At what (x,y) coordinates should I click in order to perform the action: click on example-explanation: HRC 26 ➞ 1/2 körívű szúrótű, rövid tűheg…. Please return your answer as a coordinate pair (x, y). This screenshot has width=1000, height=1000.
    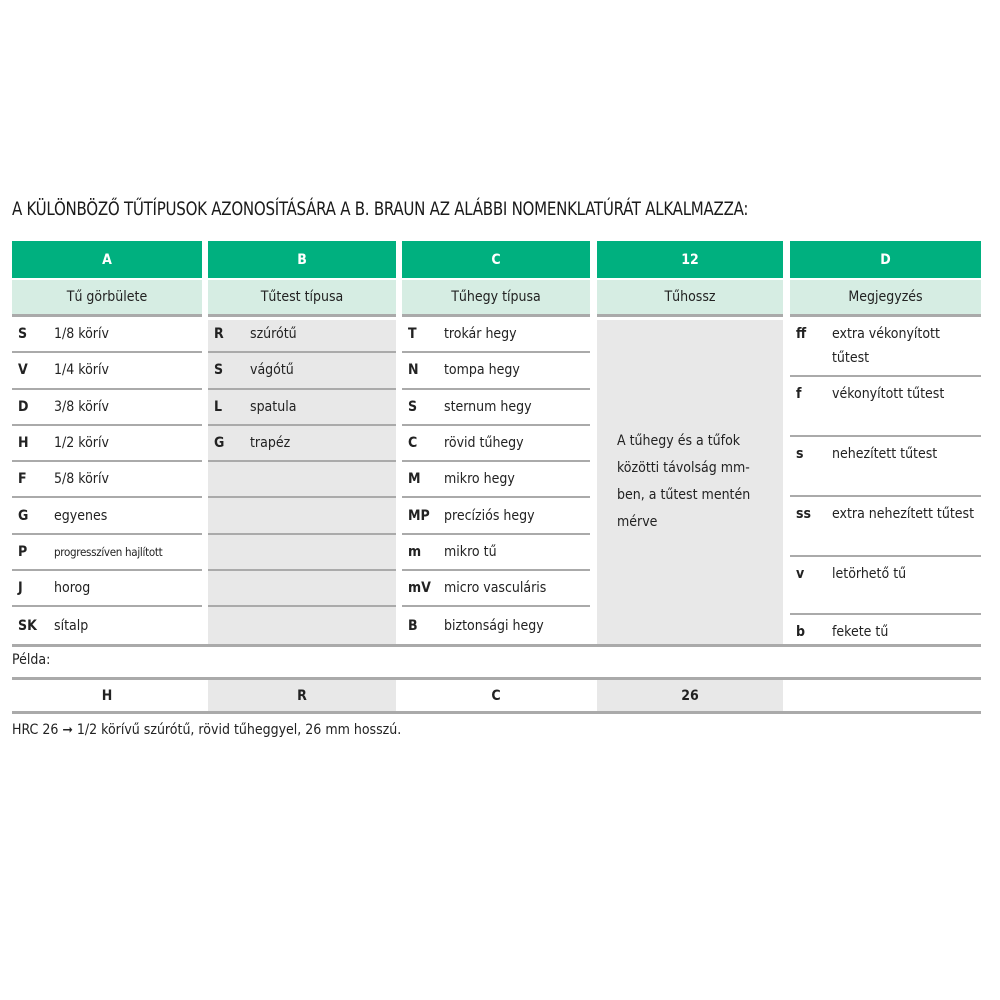
    Looking at the image, I should click on (207, 730).